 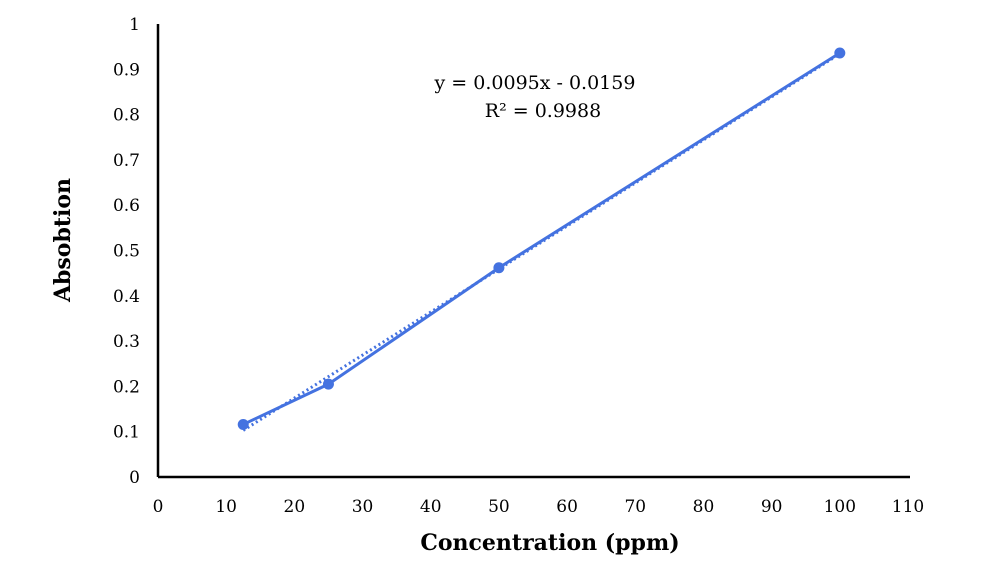 I want to click on y-axis-title: Absobtion, so click(x=63, y=240).